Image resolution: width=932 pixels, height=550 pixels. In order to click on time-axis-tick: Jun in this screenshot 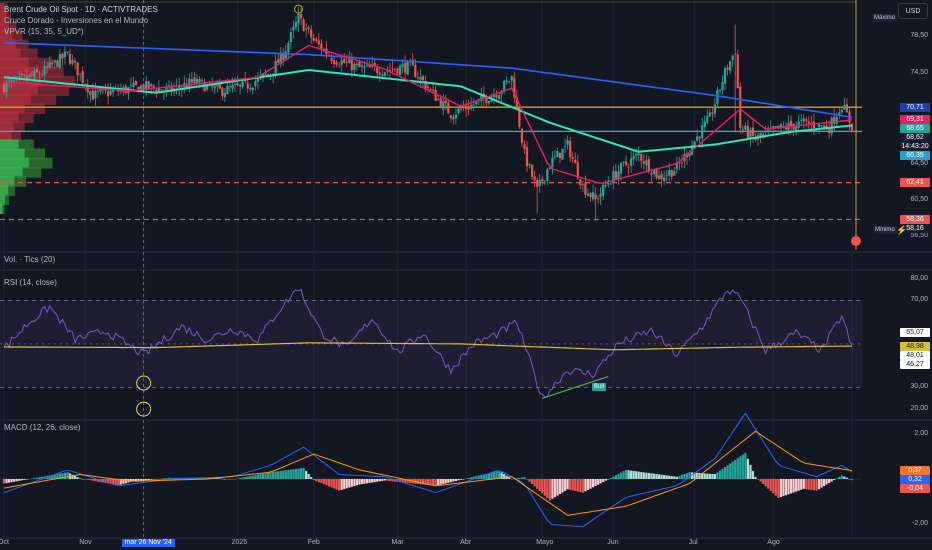, I will do `click(613, 542)`.